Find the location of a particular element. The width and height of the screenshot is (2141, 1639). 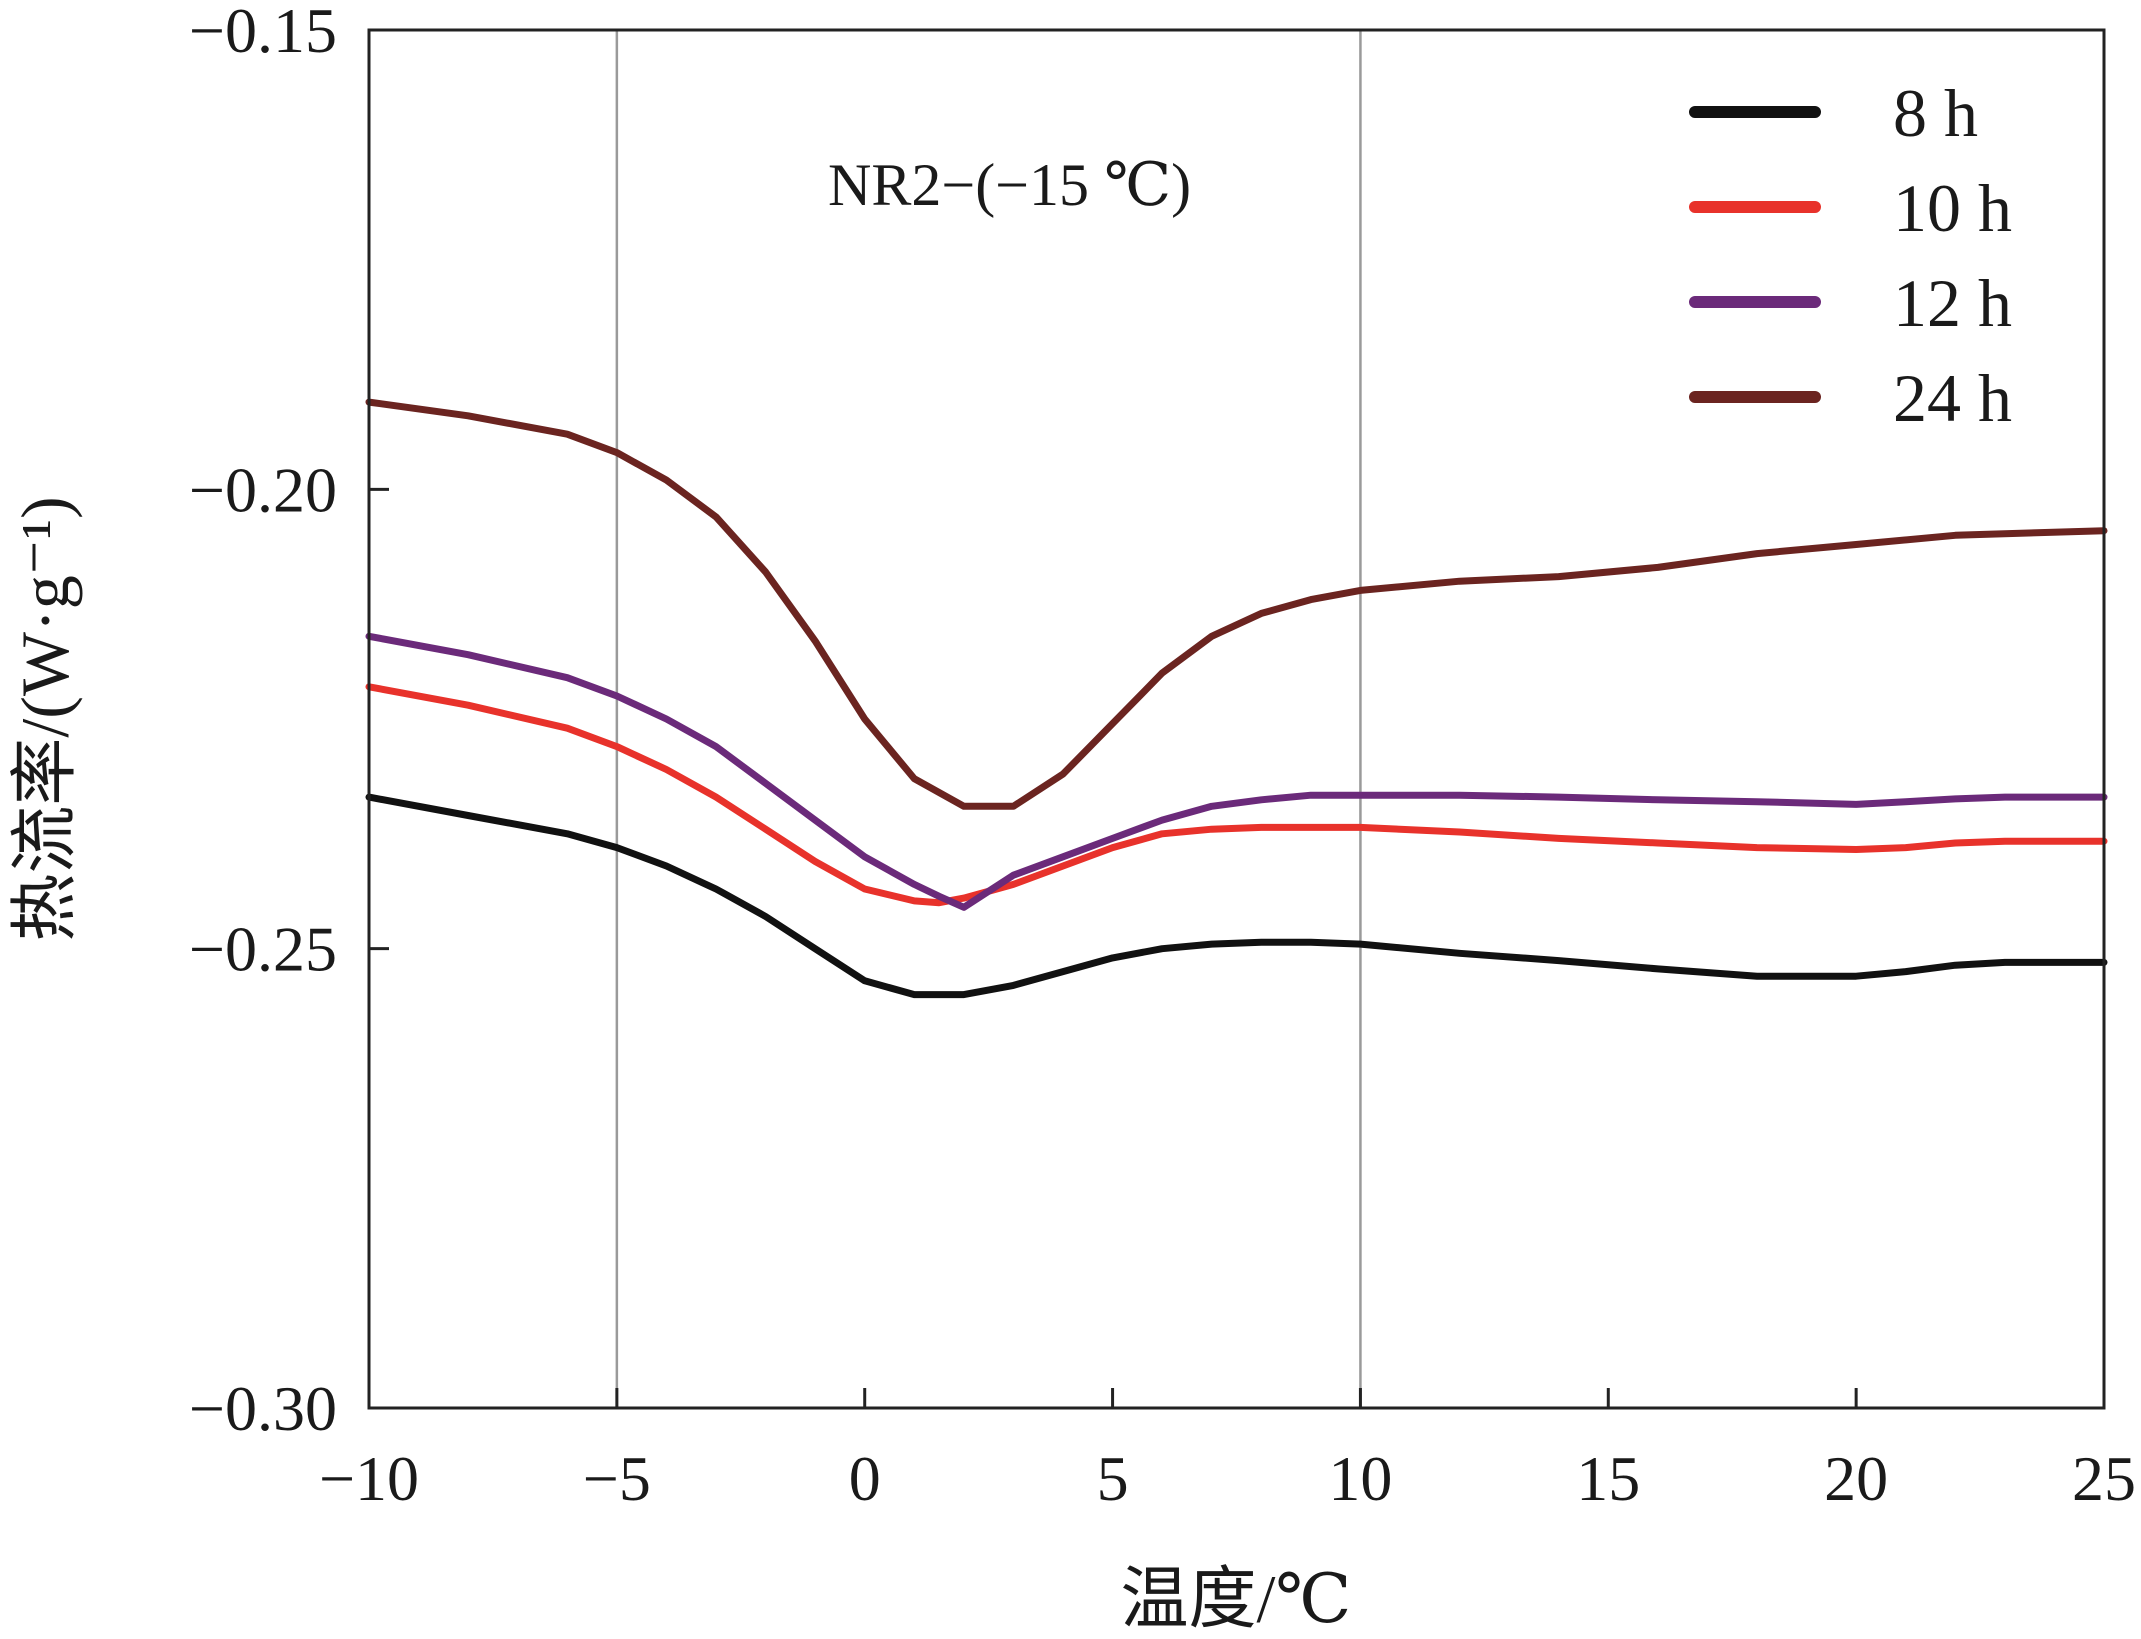

x-tick-label: −5 is located at coordinates (617, 1478).